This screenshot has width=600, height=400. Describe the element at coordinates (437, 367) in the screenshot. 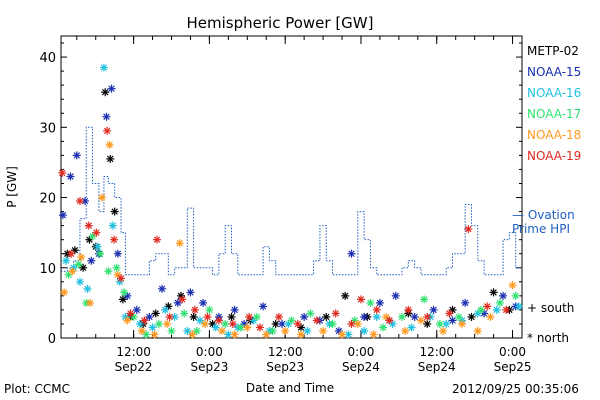

I see `x-tick-date: Sep24` at that location.